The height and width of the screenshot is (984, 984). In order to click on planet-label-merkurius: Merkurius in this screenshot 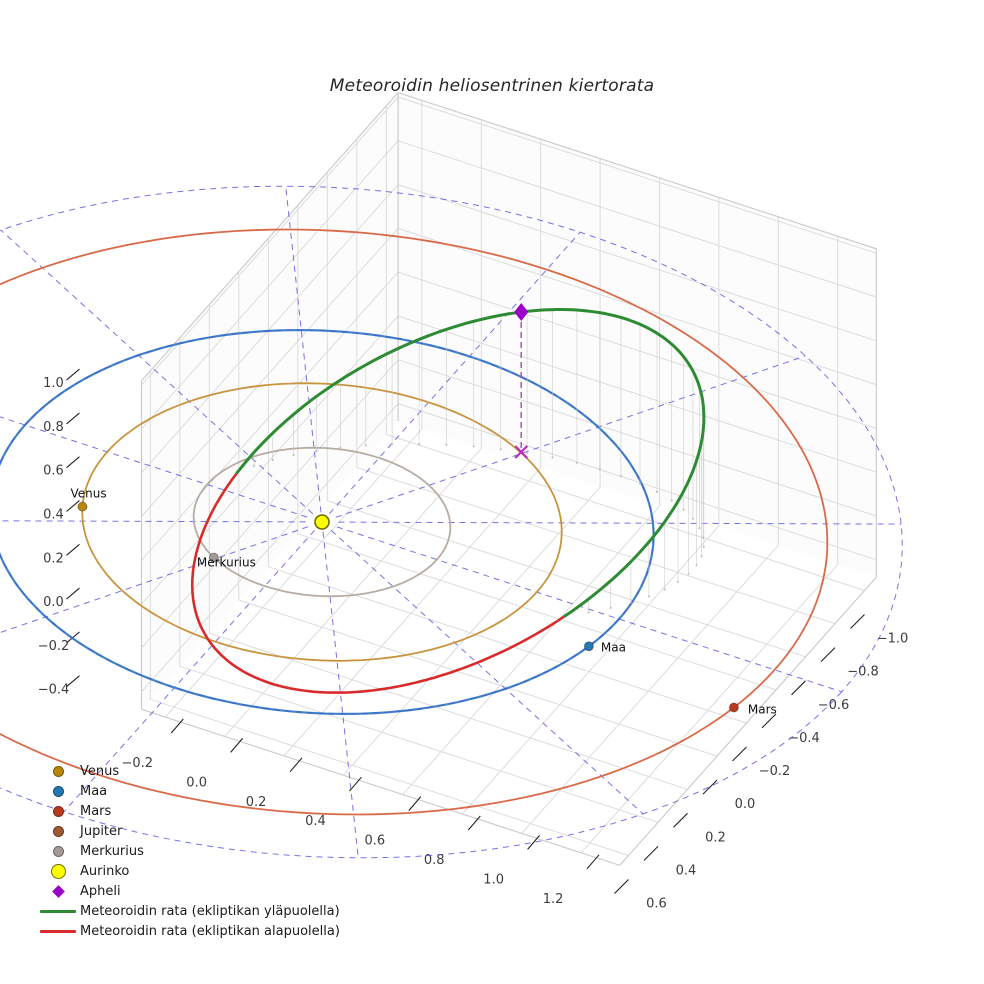, I will do `click(226, 563)`.